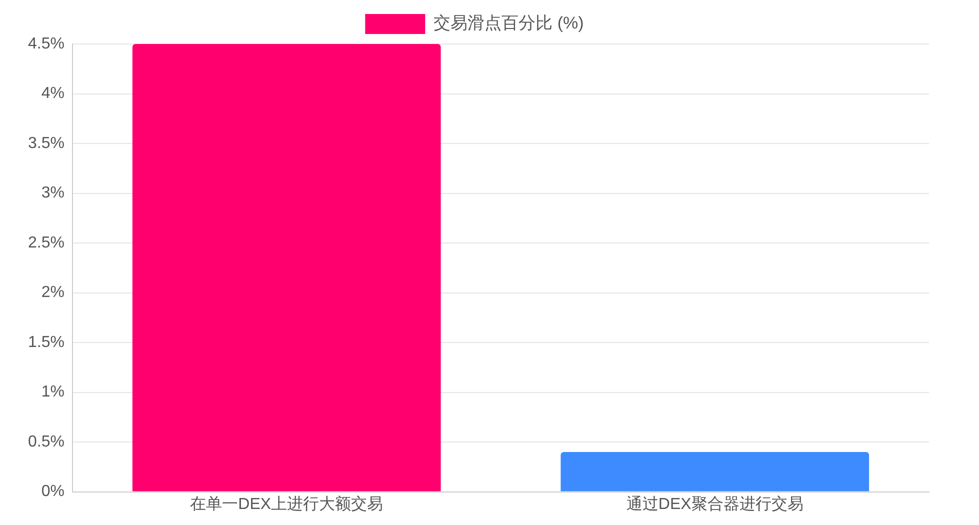  What do you see at coordinates (509, 23) in the screenshot?
I see `legend-label: 交易滑点百分比 (%)` at bounding box center [509, 23].